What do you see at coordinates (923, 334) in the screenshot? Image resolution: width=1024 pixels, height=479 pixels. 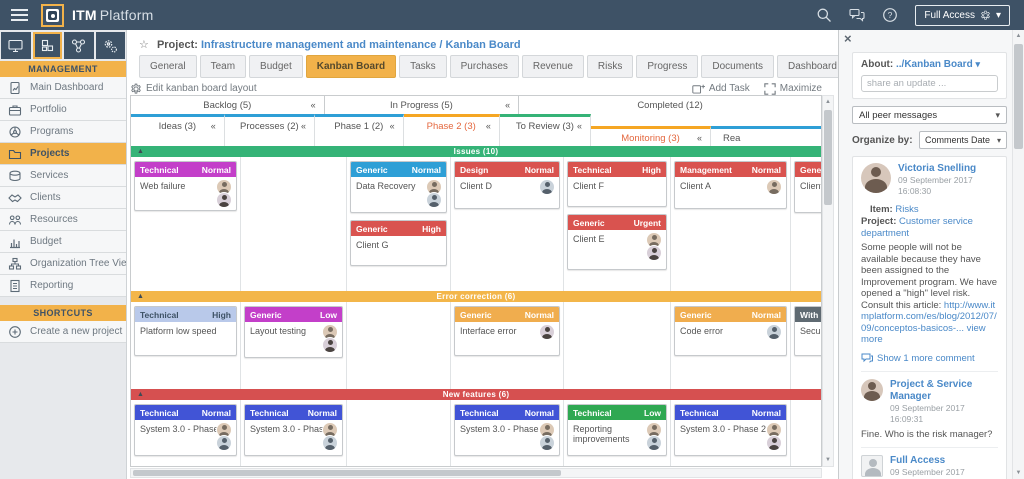 I see `view-more-link: view more` at bounding box center [923, 334].